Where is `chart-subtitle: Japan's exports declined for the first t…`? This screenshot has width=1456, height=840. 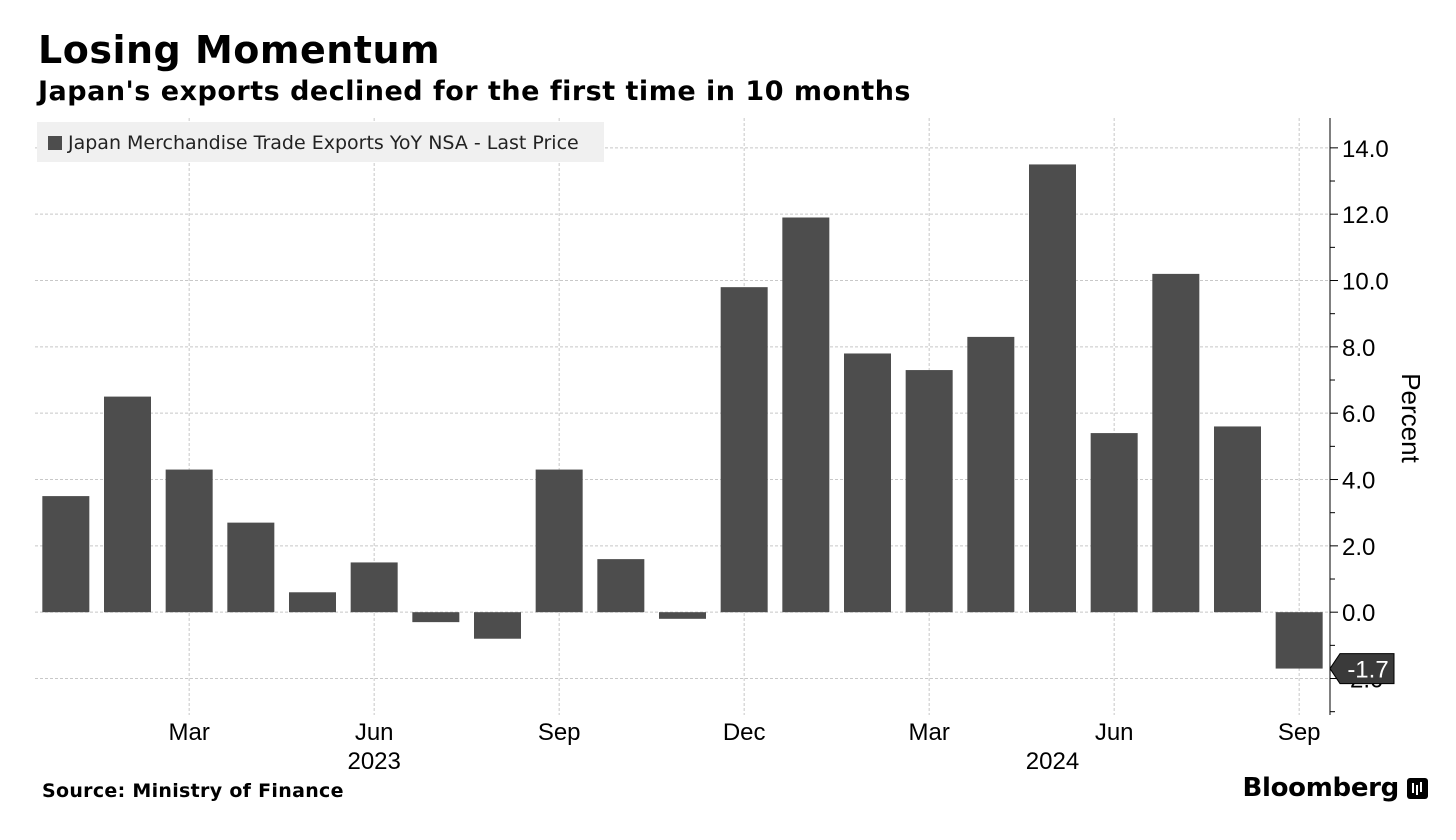
chart-subtitle: Japan's exports declined for the first t… is located at coordinates (474, 91).